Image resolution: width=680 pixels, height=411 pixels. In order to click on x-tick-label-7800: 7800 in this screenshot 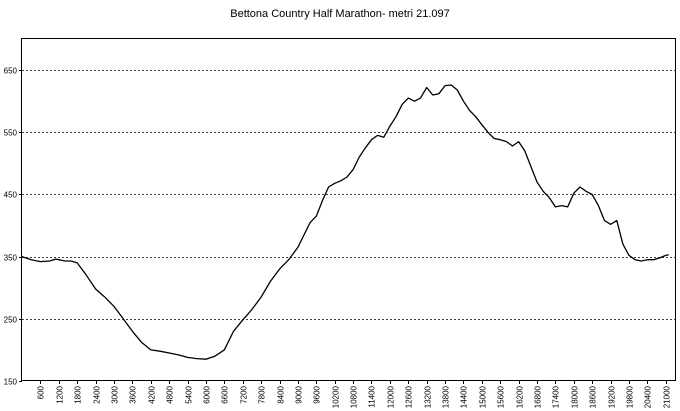, I will do `click(262, 394)`.